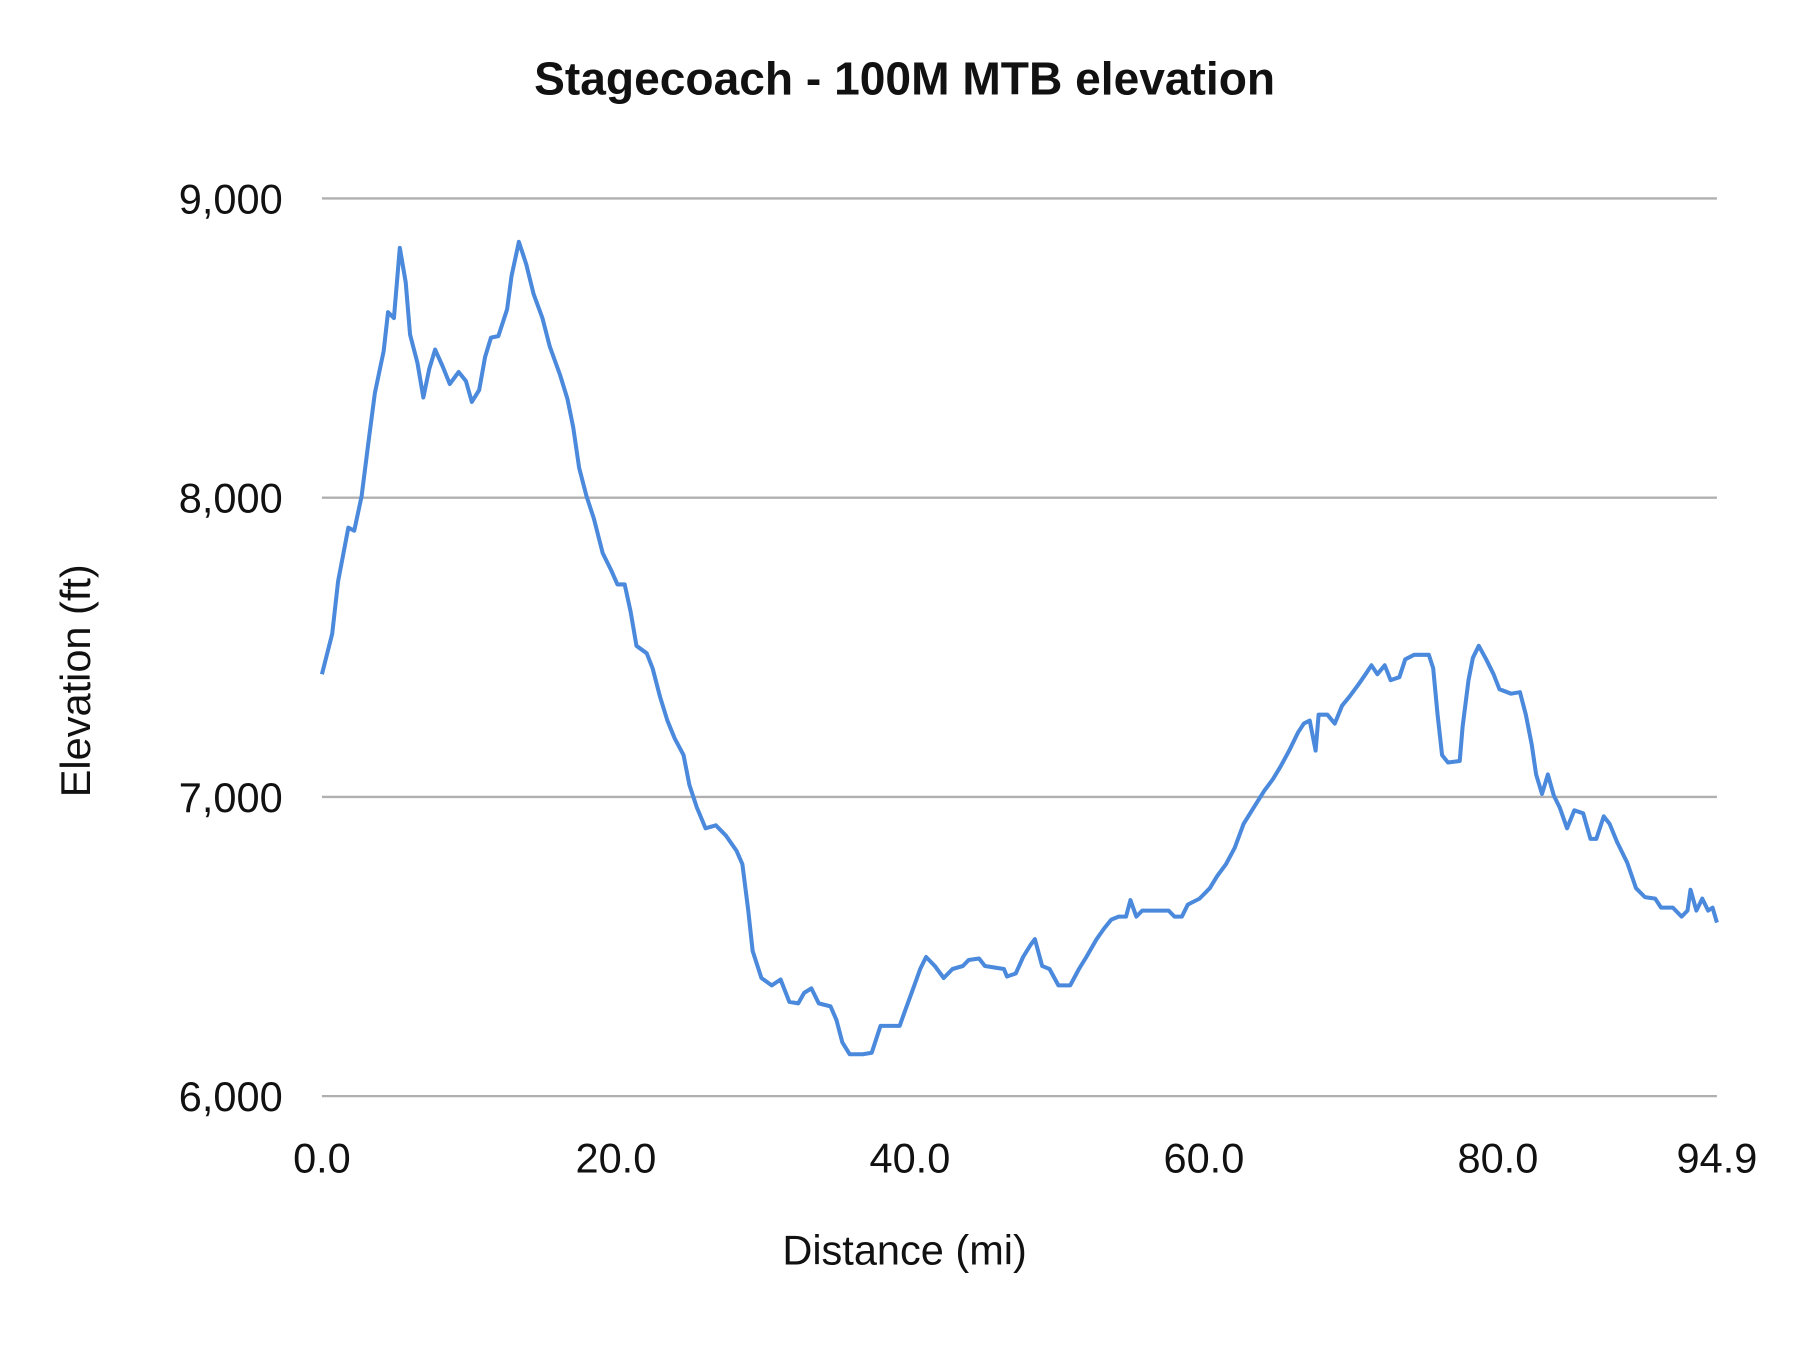 The width and height of the screenshot is (1800, 1350). Describe the element at coordinates (1497, 1157) in the screenshot. I see `x-tick-label: 80.0` at that location.